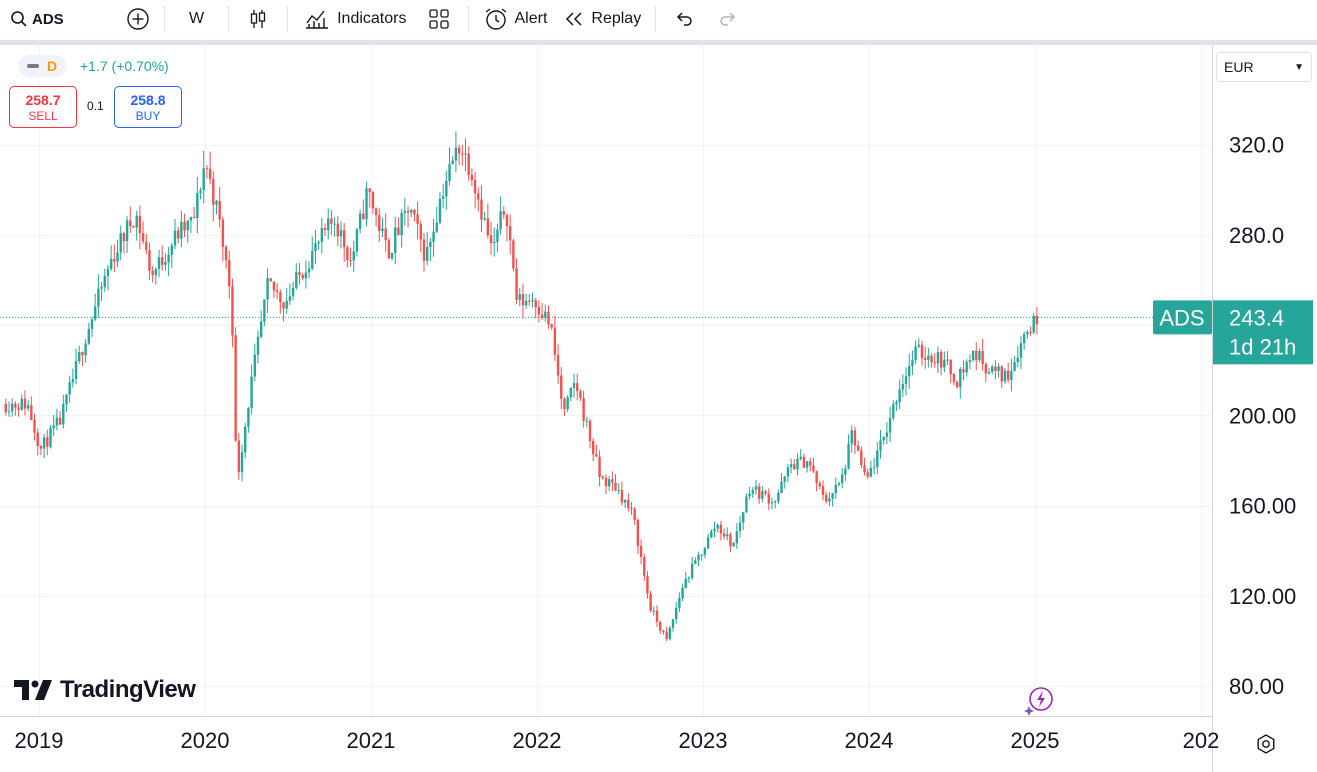 The width and height of the screenshot is (1317, 772). What do you see at coordinates (42, 66) in the screenshot?
I see `legend-toggle: D` at bounding box center [42, 66].